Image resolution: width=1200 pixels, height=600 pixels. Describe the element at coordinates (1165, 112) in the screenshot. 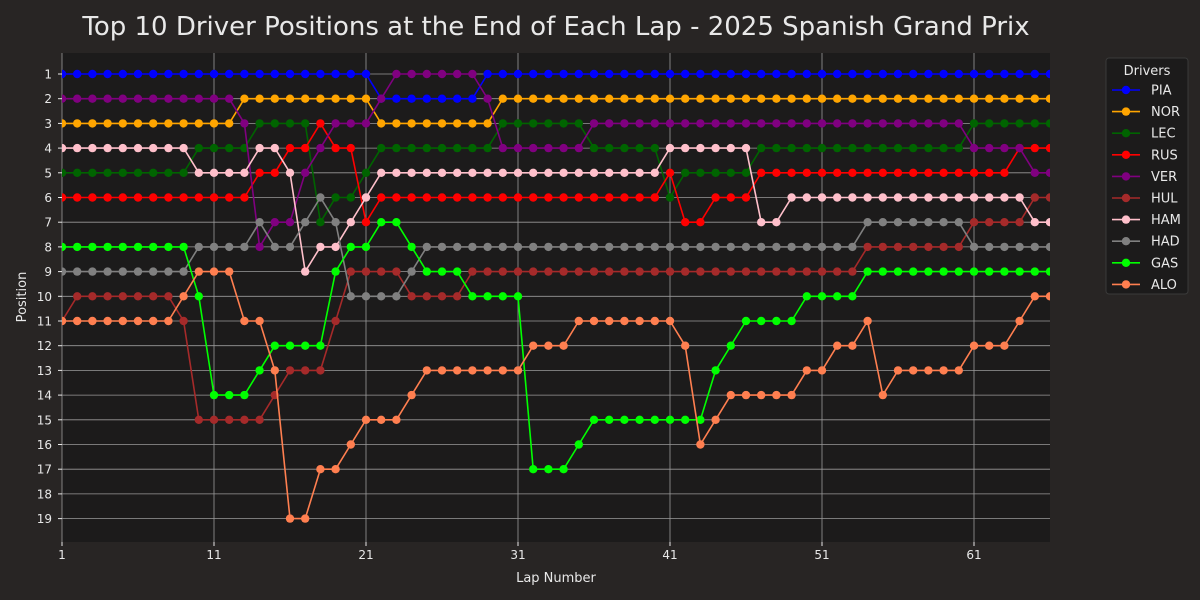

I see `legend-label: NOR` at that location.